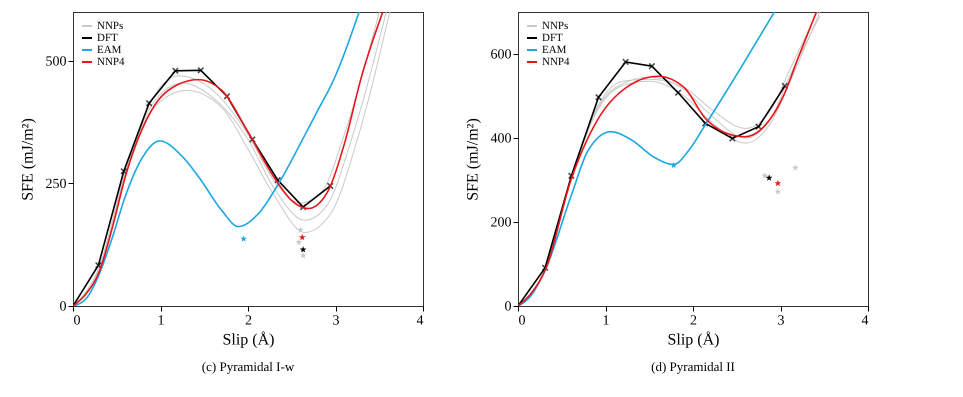 Image resolution: width=963 pixels, height=397 pixels. I want to click on y-tick-label: 200, so click(501, 223).